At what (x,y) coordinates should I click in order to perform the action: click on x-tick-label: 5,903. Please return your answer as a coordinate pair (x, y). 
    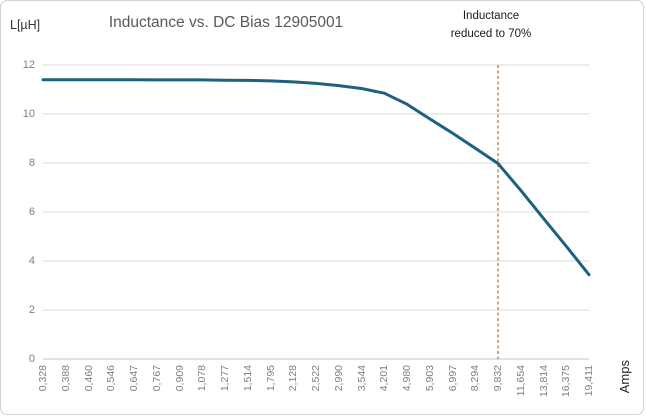
    Looking at the image, I should click on (429, 378).